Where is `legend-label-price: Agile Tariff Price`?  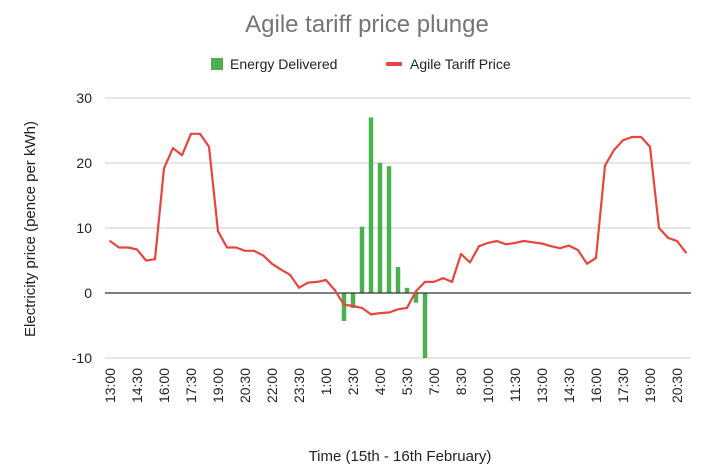 legend-label-price: Agile Tariff Price is located at coordinates (460, 64).